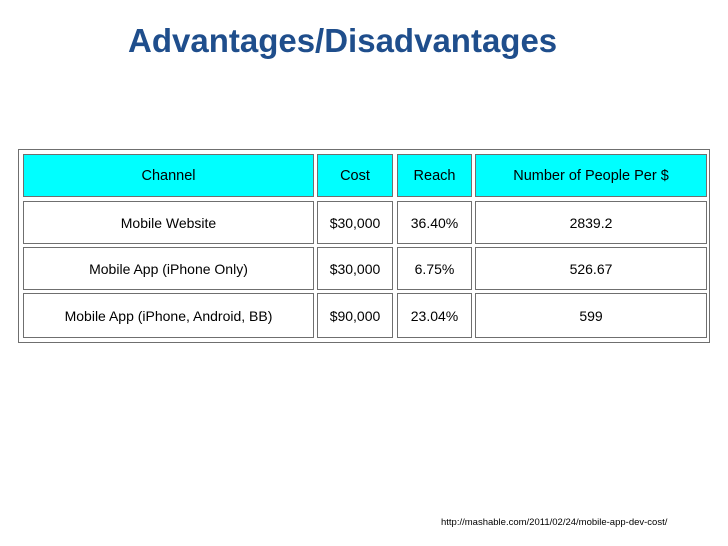 The width and height of the screenshot is (728, 546). What do you see at coordinates (434, 222) in the screenshot?
I see `table-cell-reach: 36.40%` at bounding box center [434, 222].